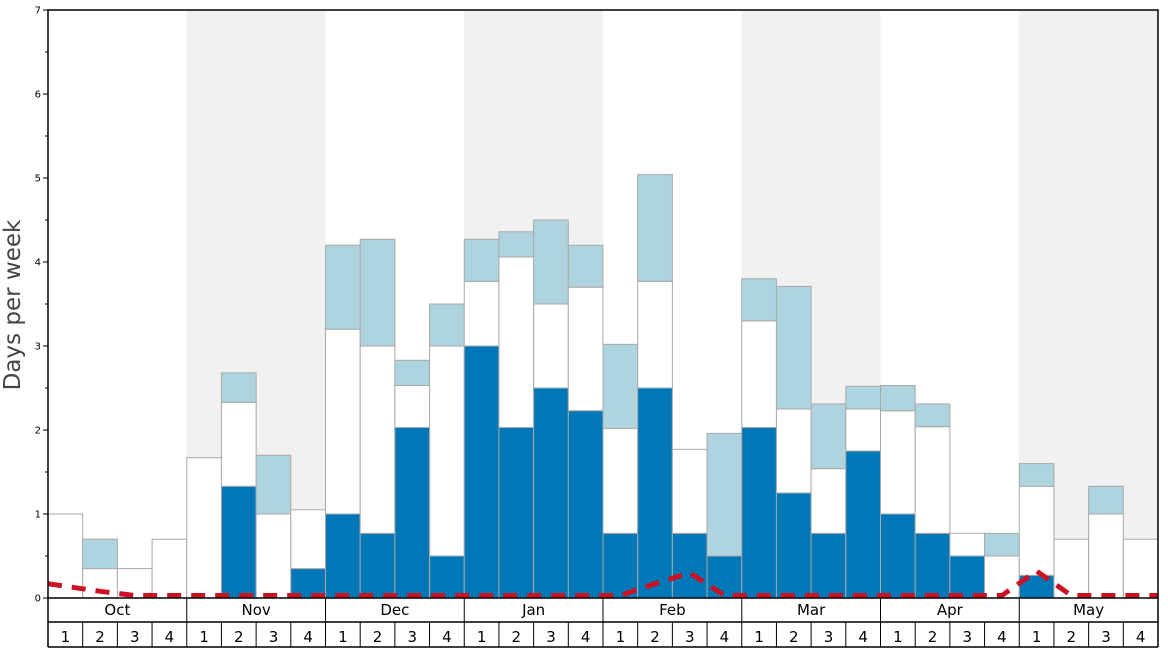 The image size is (1168, 648). Describe the element at coordinates (38, 515) in the screenshot. I see `y-tick-label: 1` at that location.